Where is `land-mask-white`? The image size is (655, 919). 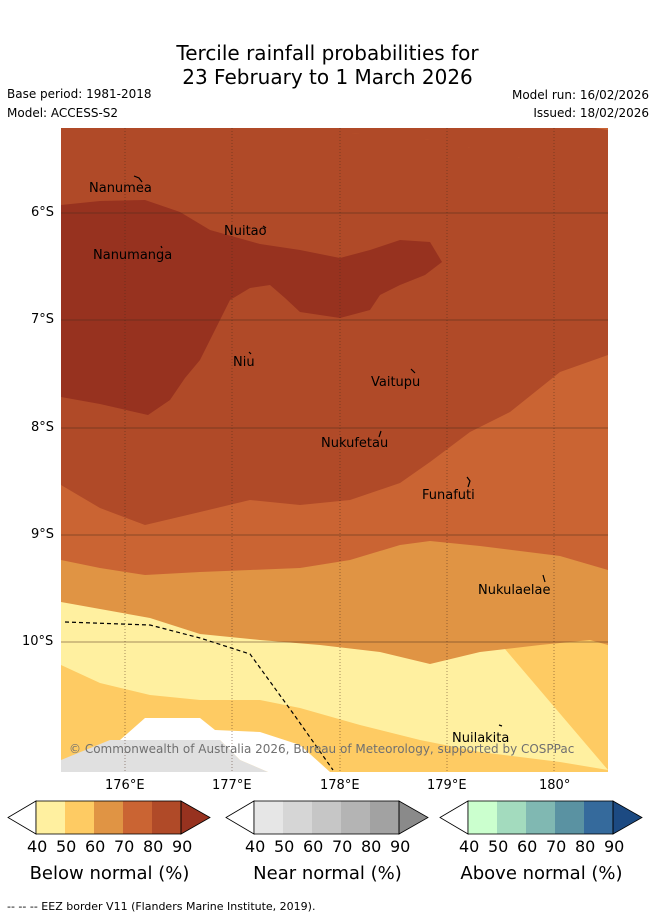 land-mask-white is located at coordinates (225, 745).